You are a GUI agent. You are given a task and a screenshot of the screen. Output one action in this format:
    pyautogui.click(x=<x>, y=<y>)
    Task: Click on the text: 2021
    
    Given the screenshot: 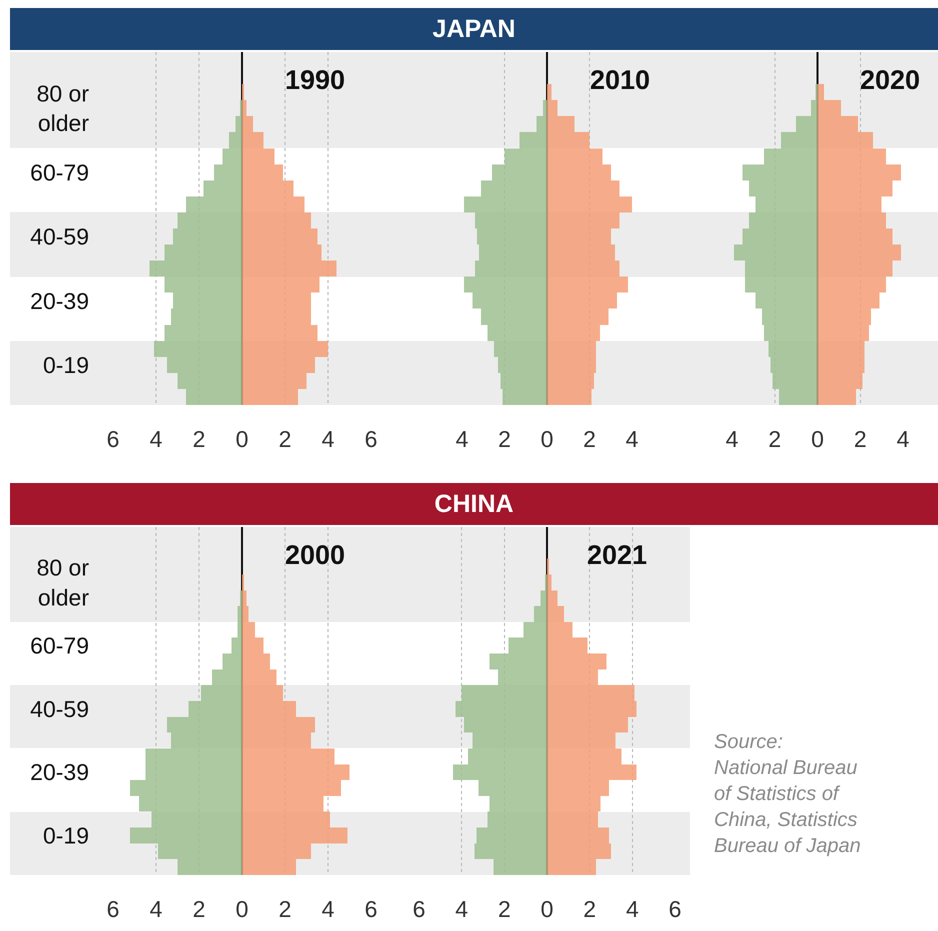 What is the action you would take?
    pyautogui.click(x=617, y=555)
    